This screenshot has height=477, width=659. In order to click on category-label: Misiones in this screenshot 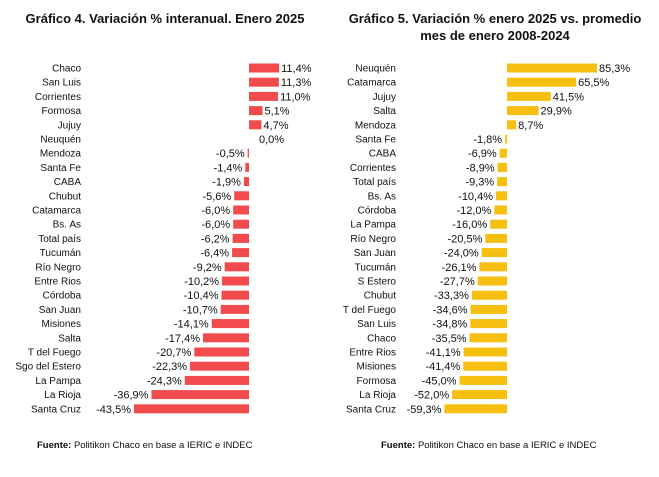, I will do `click(376, 367)`.